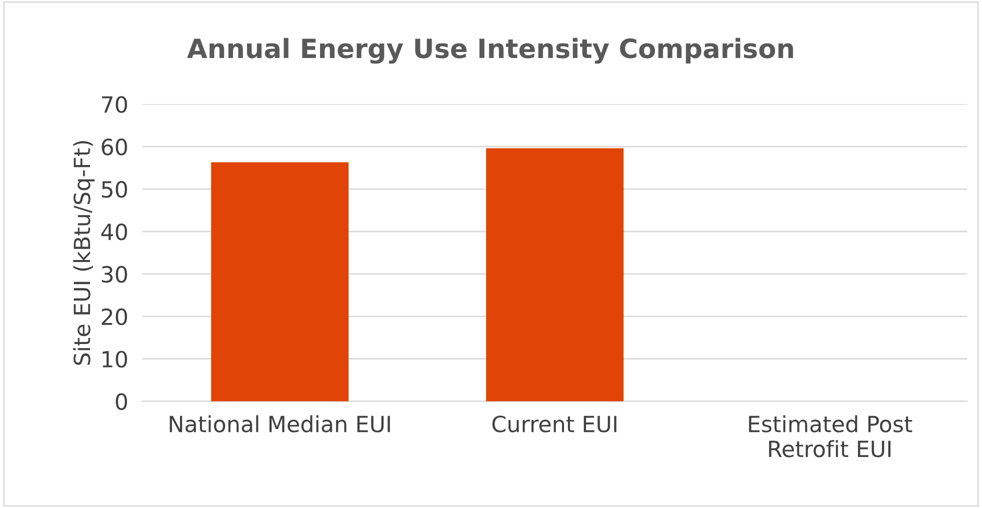  I want to click on y-tick-label: 10, so click(115, 359).